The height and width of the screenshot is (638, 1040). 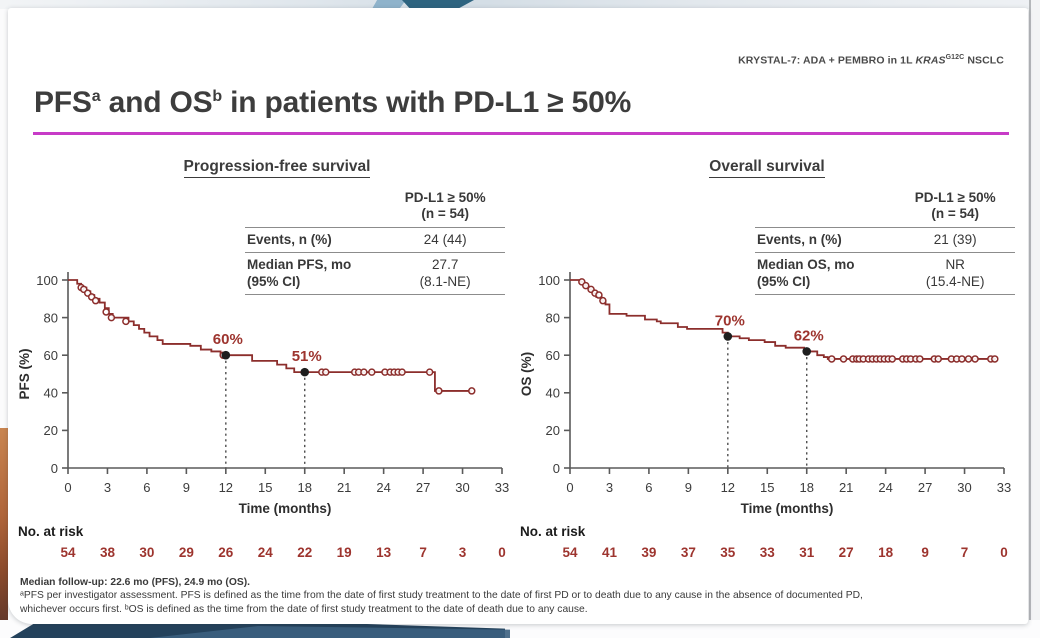 What do you see at coordinates (307, 356) in the screenshot?
I see `landmark-percent-label: 51%` at bounding box center [307, 356].